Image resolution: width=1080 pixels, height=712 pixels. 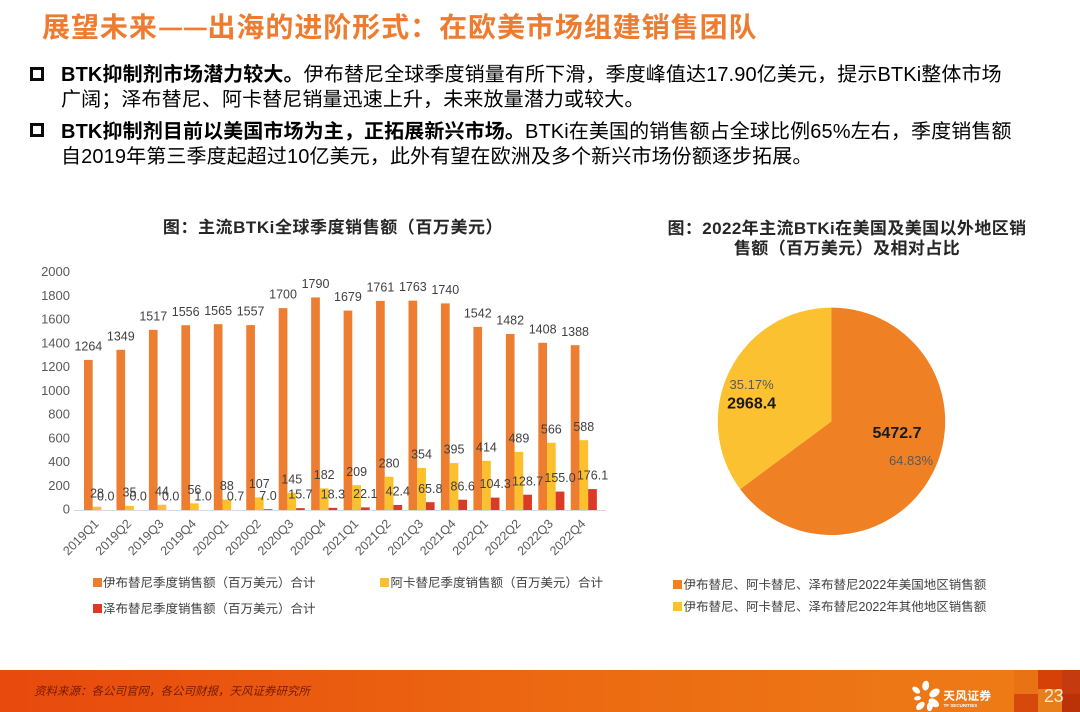 What do you see at coordinates (88, 345) in the screenshot?
I see `svg-text: 1264` at bounding box center [88, 345].